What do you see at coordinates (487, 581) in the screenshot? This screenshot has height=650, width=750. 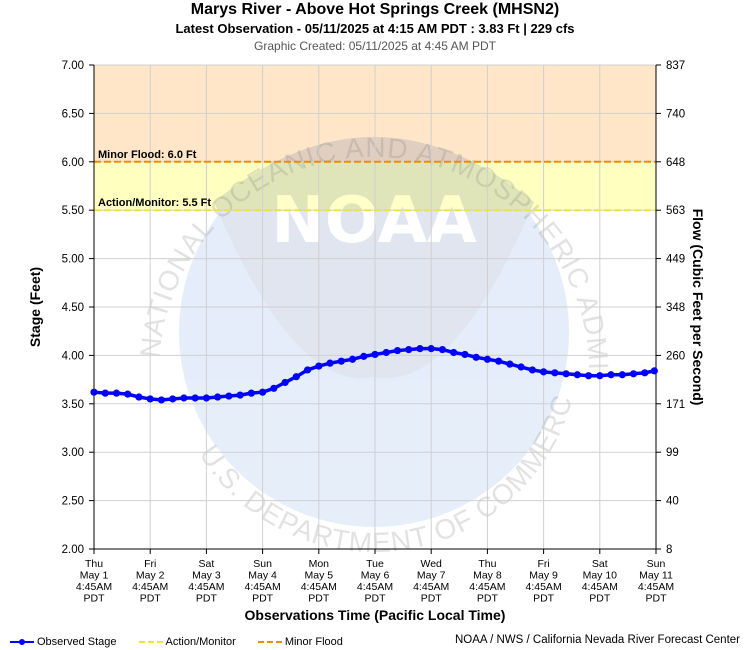 I see `x-tick-label: Thu May 8 4:45AM PDT` at bounding box center [487, 581].